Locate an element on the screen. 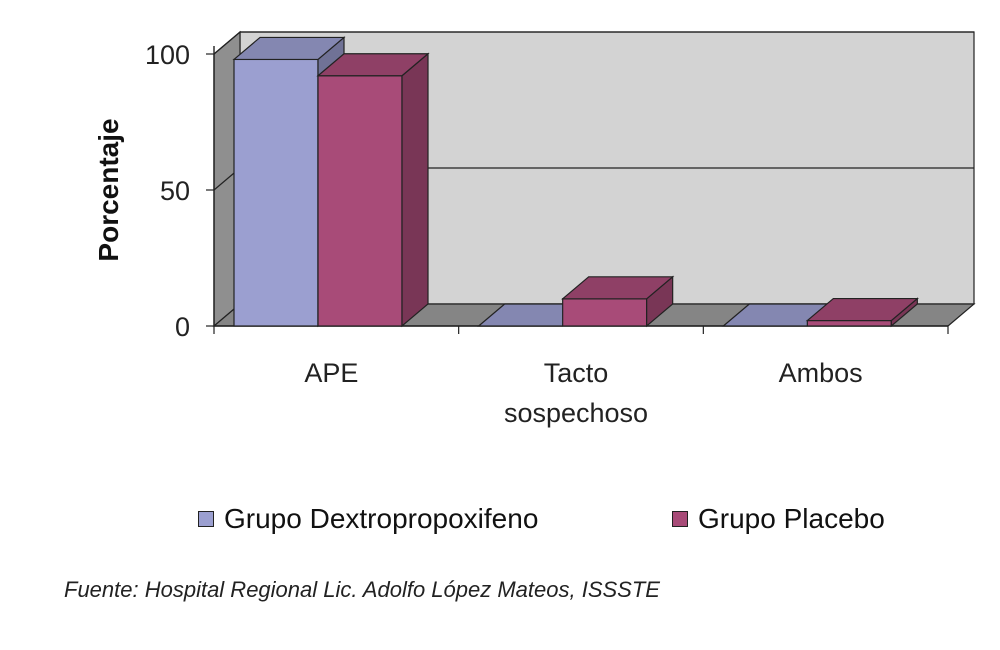  y-tick-labels: 0 50 100 is located at coordinates (167, 191).